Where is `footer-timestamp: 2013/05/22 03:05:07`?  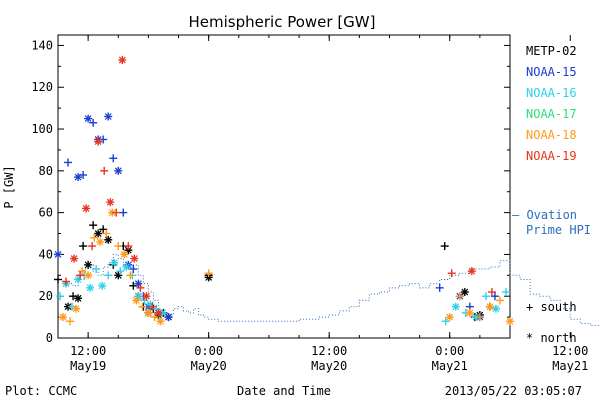 footer-timestamp: 2013/05/22 03:05:07 is located at coordinates (513, 391).